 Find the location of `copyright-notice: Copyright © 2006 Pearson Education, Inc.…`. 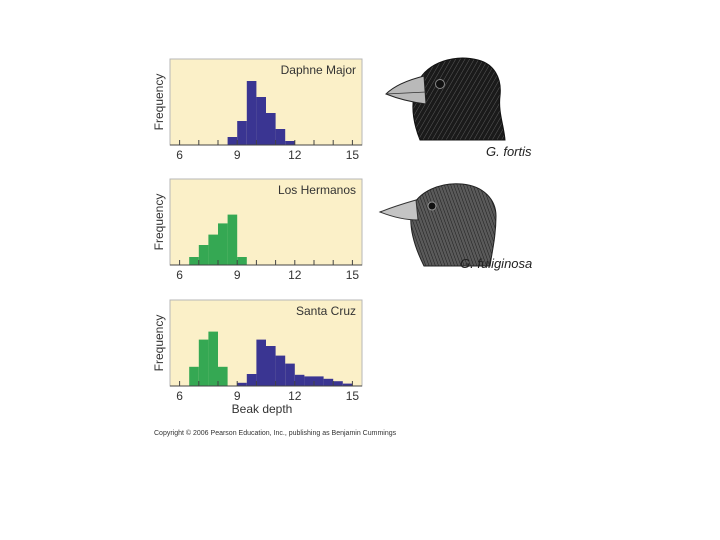

copyright-notice: Copyright © 2006 Pearson Education, Inc.… is located at coordinates (275, 433).